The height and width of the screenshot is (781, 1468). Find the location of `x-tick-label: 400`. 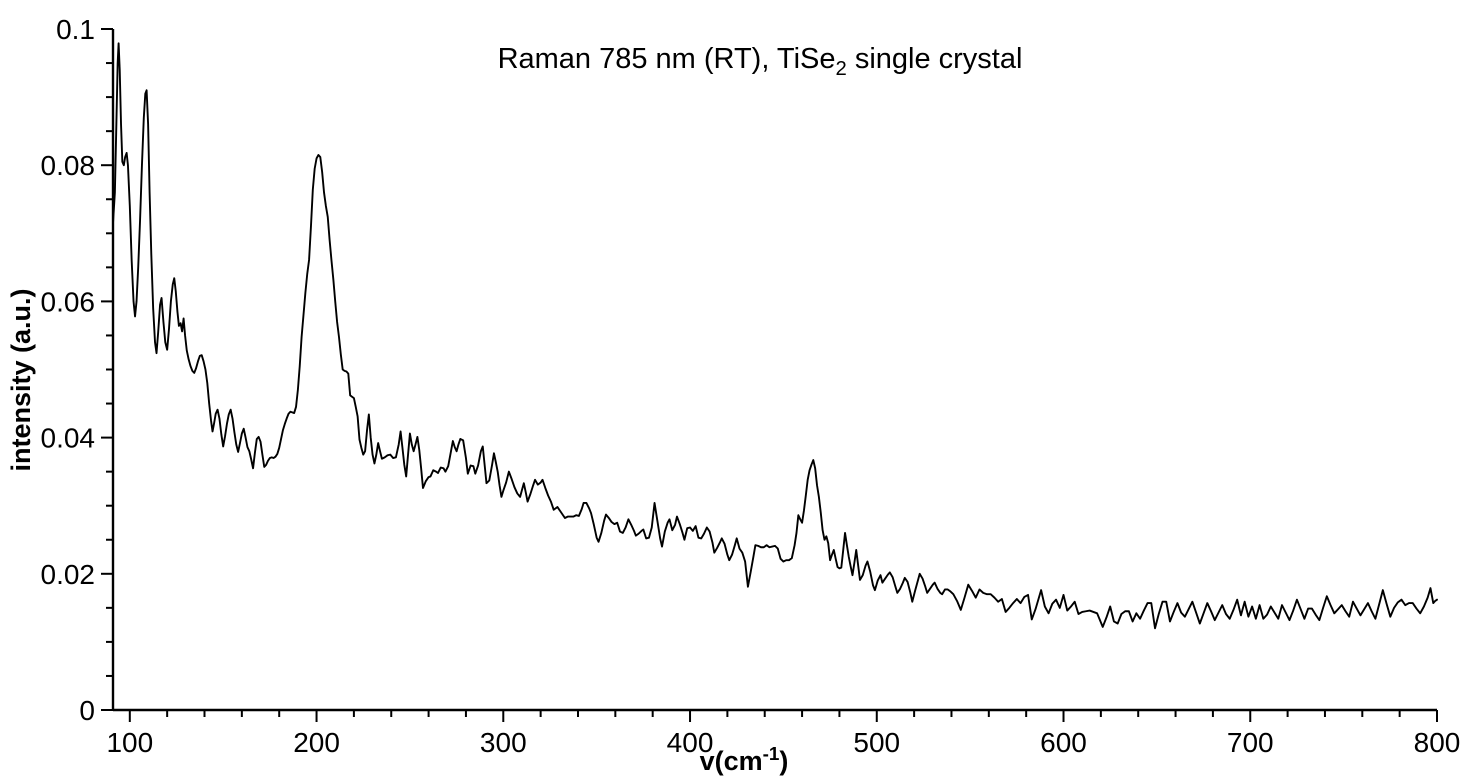

x-tick-label: 400 is located at coordinates (690, 742).